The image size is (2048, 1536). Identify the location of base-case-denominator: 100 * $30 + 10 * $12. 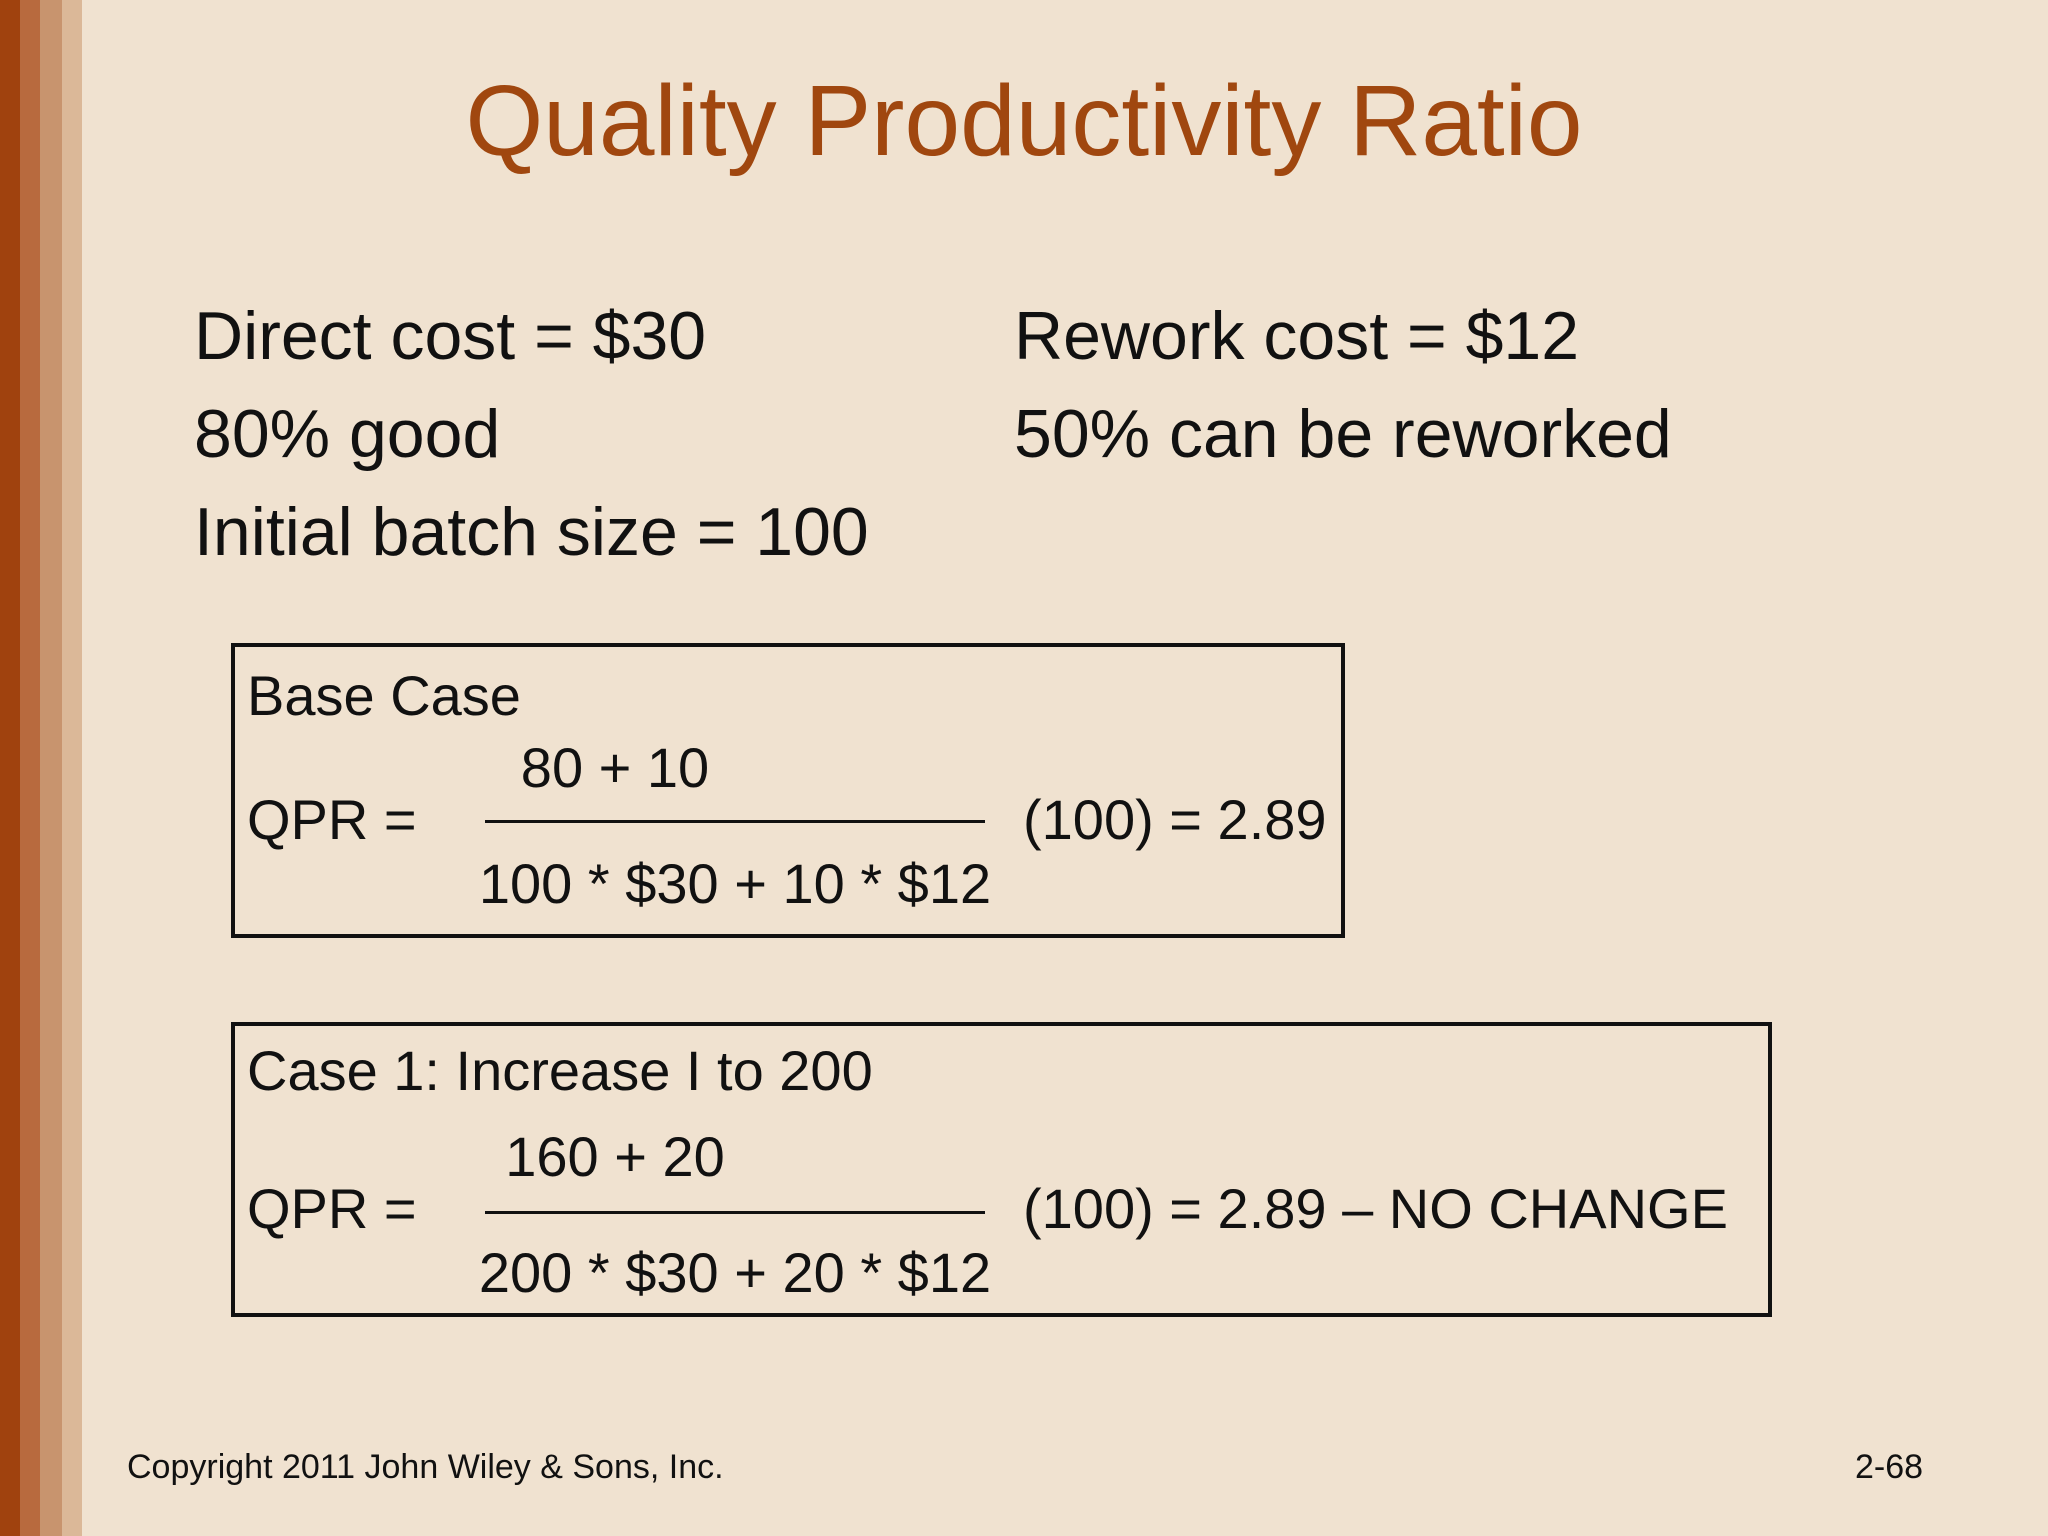
(735, 883).